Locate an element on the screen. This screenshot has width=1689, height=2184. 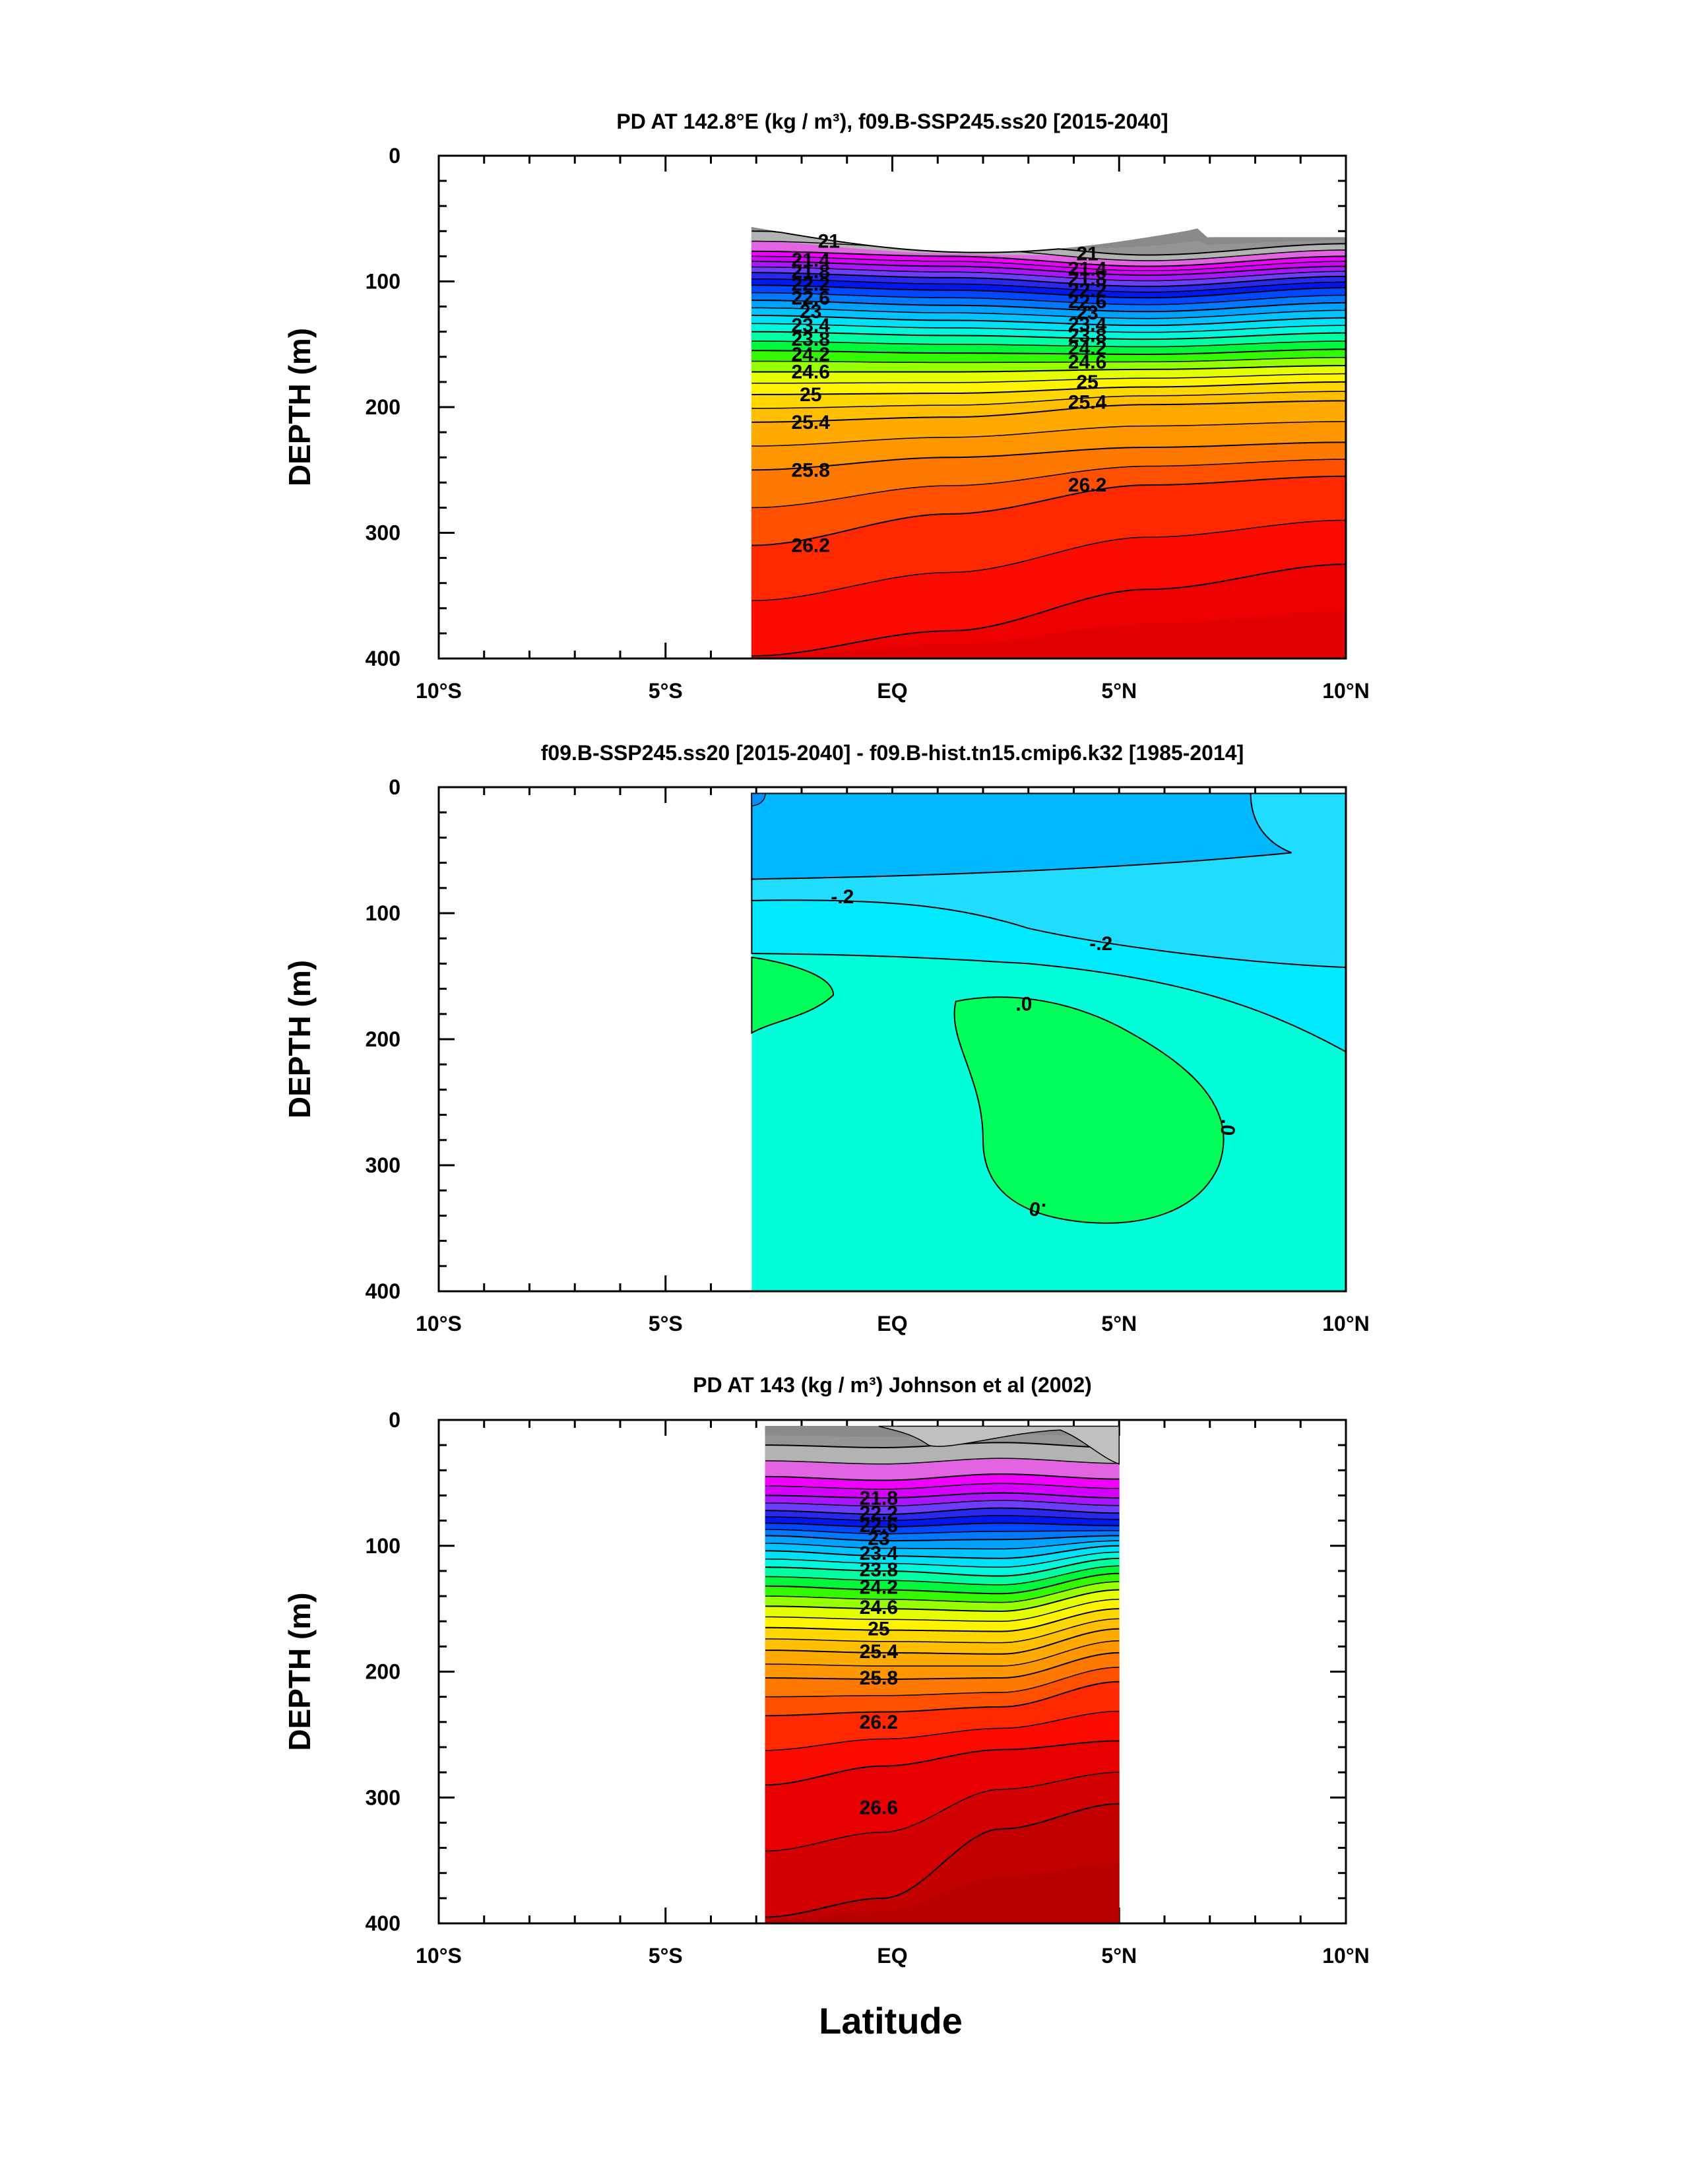
panel-1-frame is located at coordinates (892, 407).